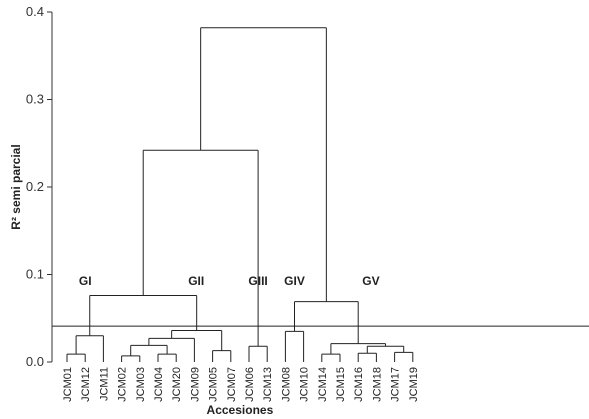  Describe the element at coordinates (85, 281) in the screenshot. I see `group-label: GI` at that location.